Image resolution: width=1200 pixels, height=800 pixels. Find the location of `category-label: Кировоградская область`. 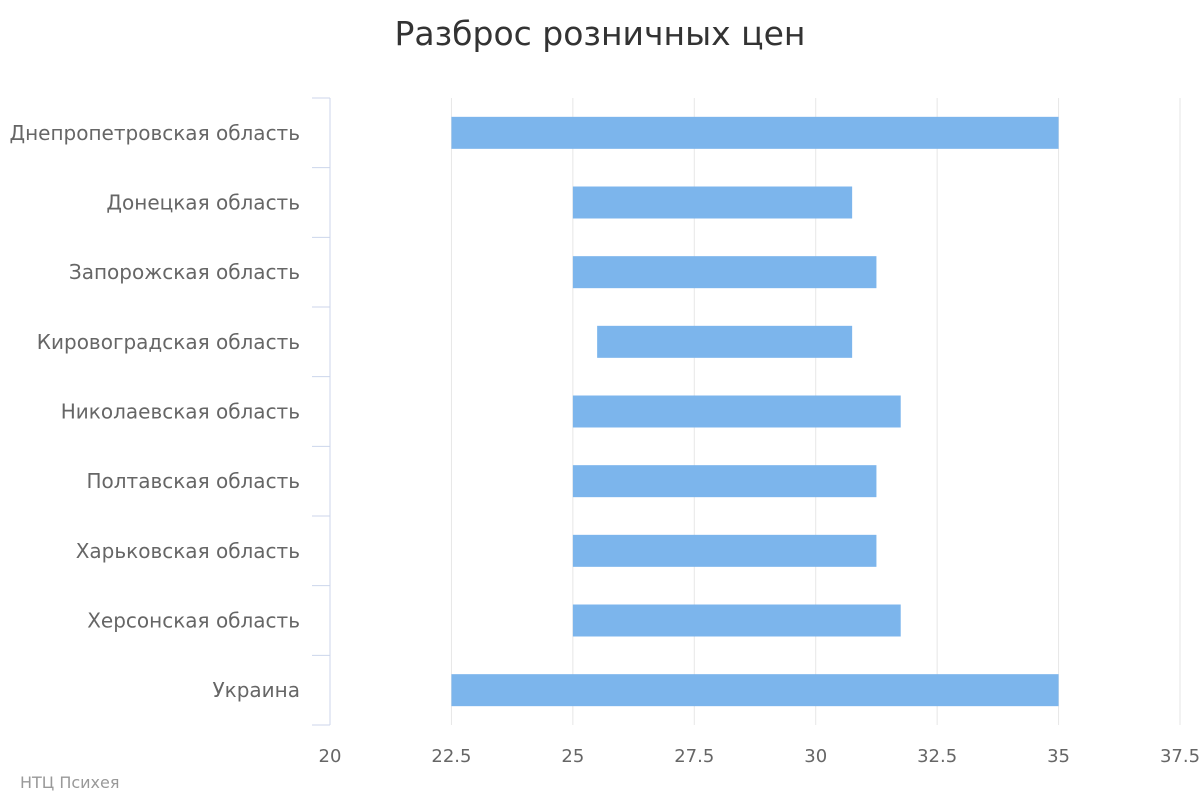

category-label: Кировоградская область is located at coordinates (168, 342).